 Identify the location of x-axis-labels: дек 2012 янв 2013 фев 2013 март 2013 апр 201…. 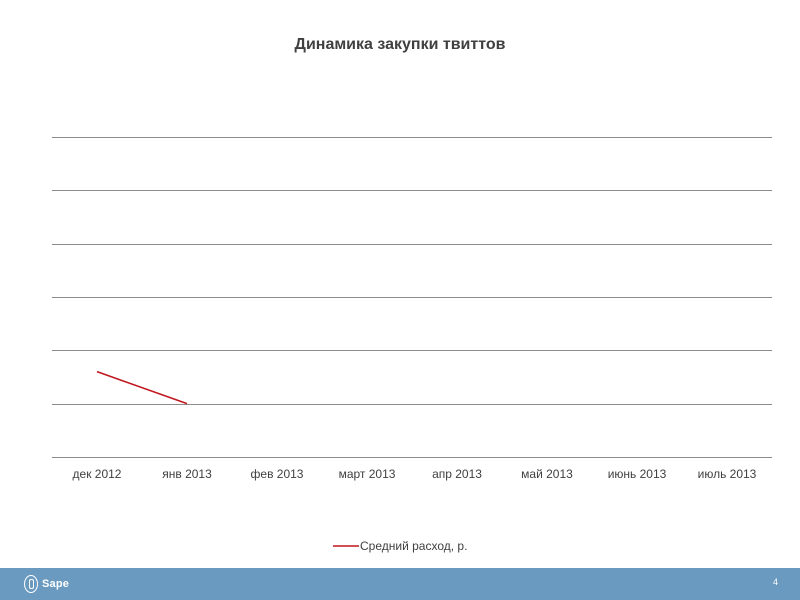
(415, 474).